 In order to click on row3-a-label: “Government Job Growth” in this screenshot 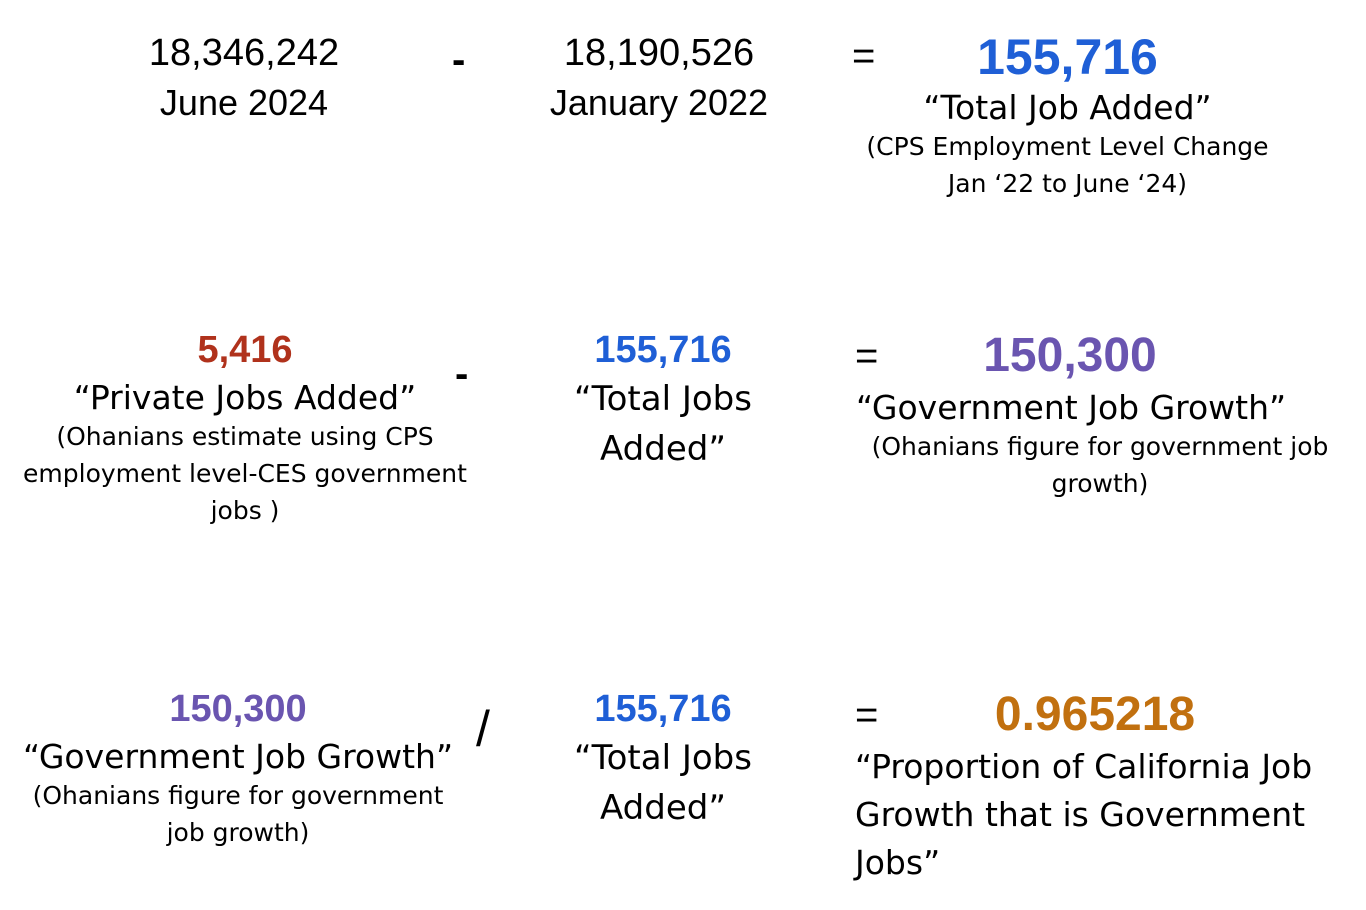, I will do `click(238, 756)`.